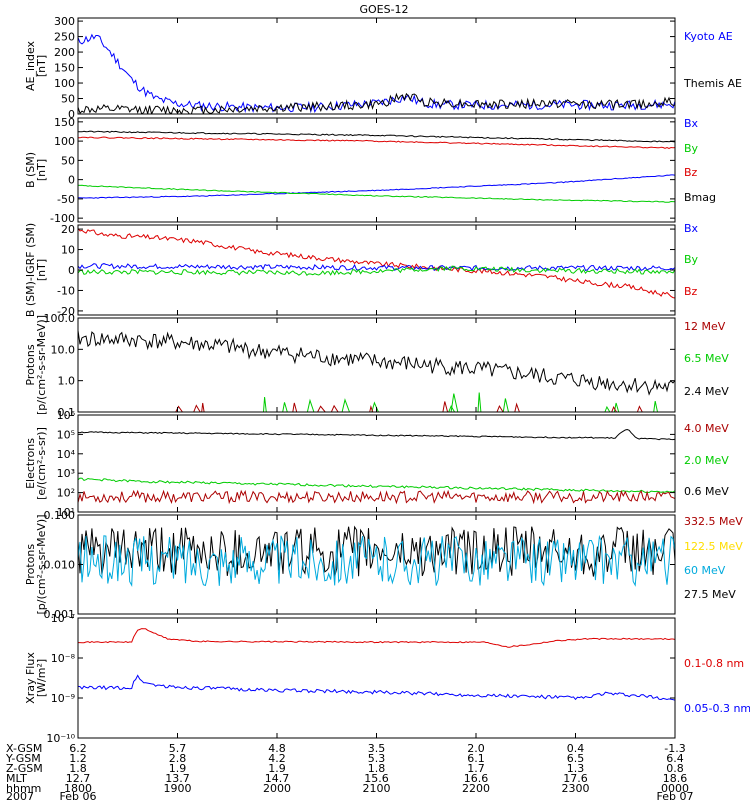 Image resolution: width=750 pixels, height=800 pixels. What do you see at coordinates (675, 758) in the screenshot?
I see `ephem-value: 6.4` at bounding box center [675, 758].